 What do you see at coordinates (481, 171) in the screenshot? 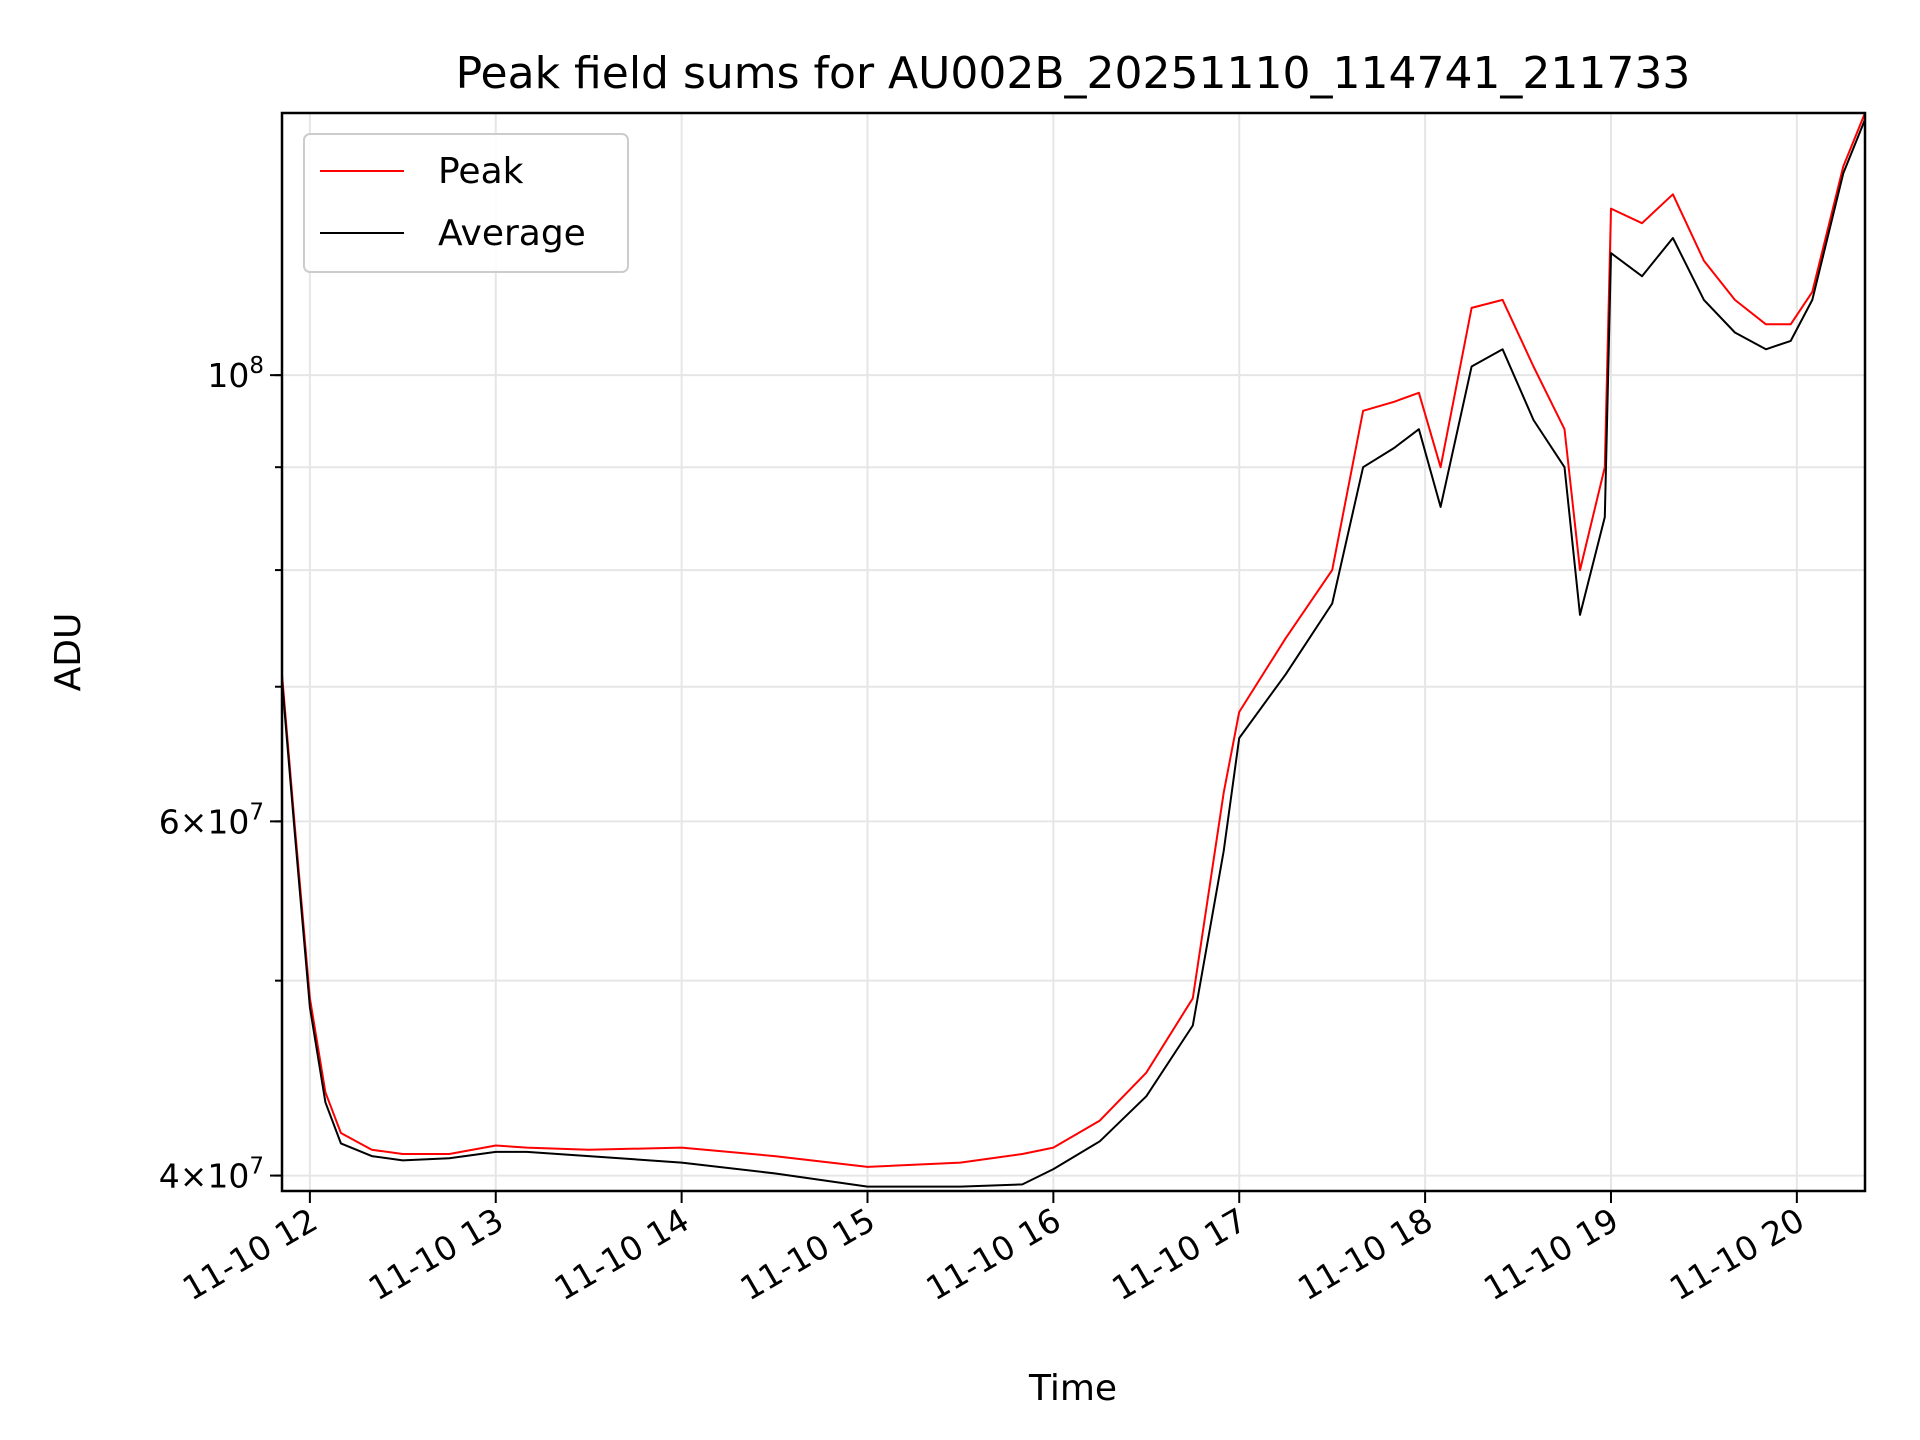
I see `legend-label-peak: Peak` at bounding box center [481, 171].